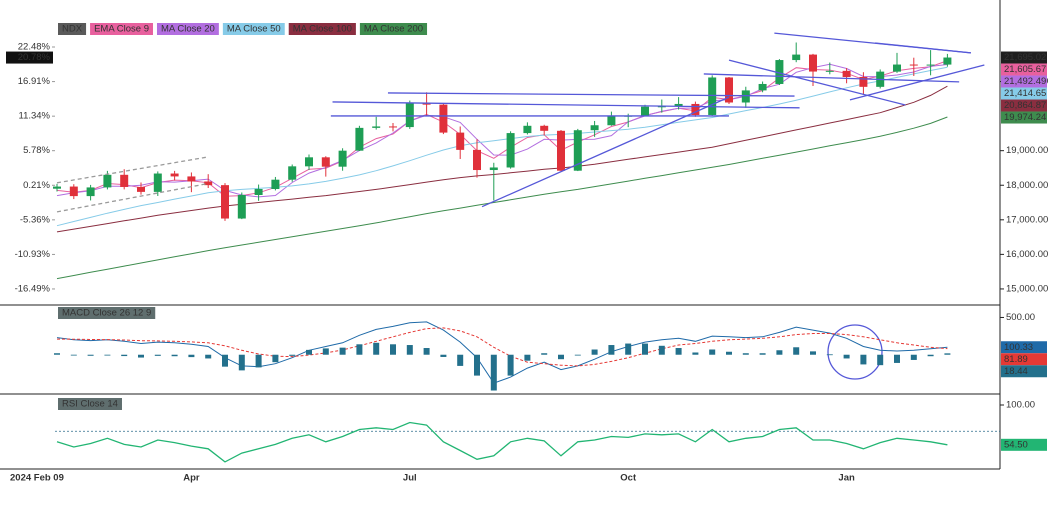 Image resolution: width=1050 pixels, height=506 pixels. Describe the element at coordinates (1027, 150) in the screenshot. I see `y-tick-label: 19,000.00` at that location.